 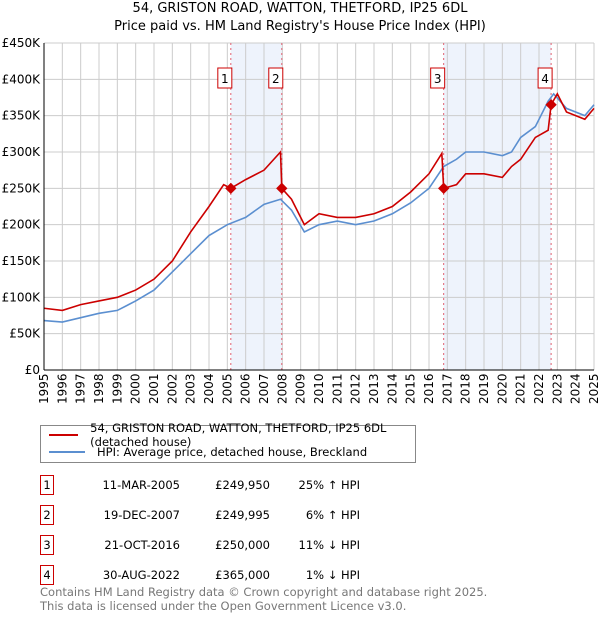 What do you see at coordinates (301, 388) in the screenshot?
I see `x-tick-label: 2009` at bounding box center [301, 388].